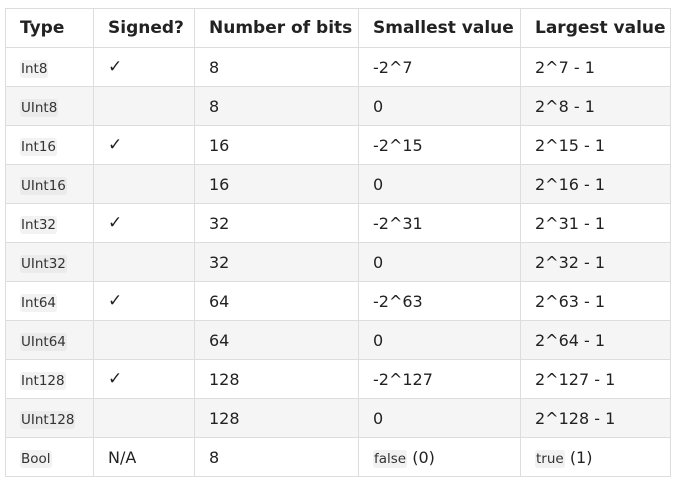 This screenshot has width=680, height=482. I want to click on cell-type: Int32, so click(49, 223).